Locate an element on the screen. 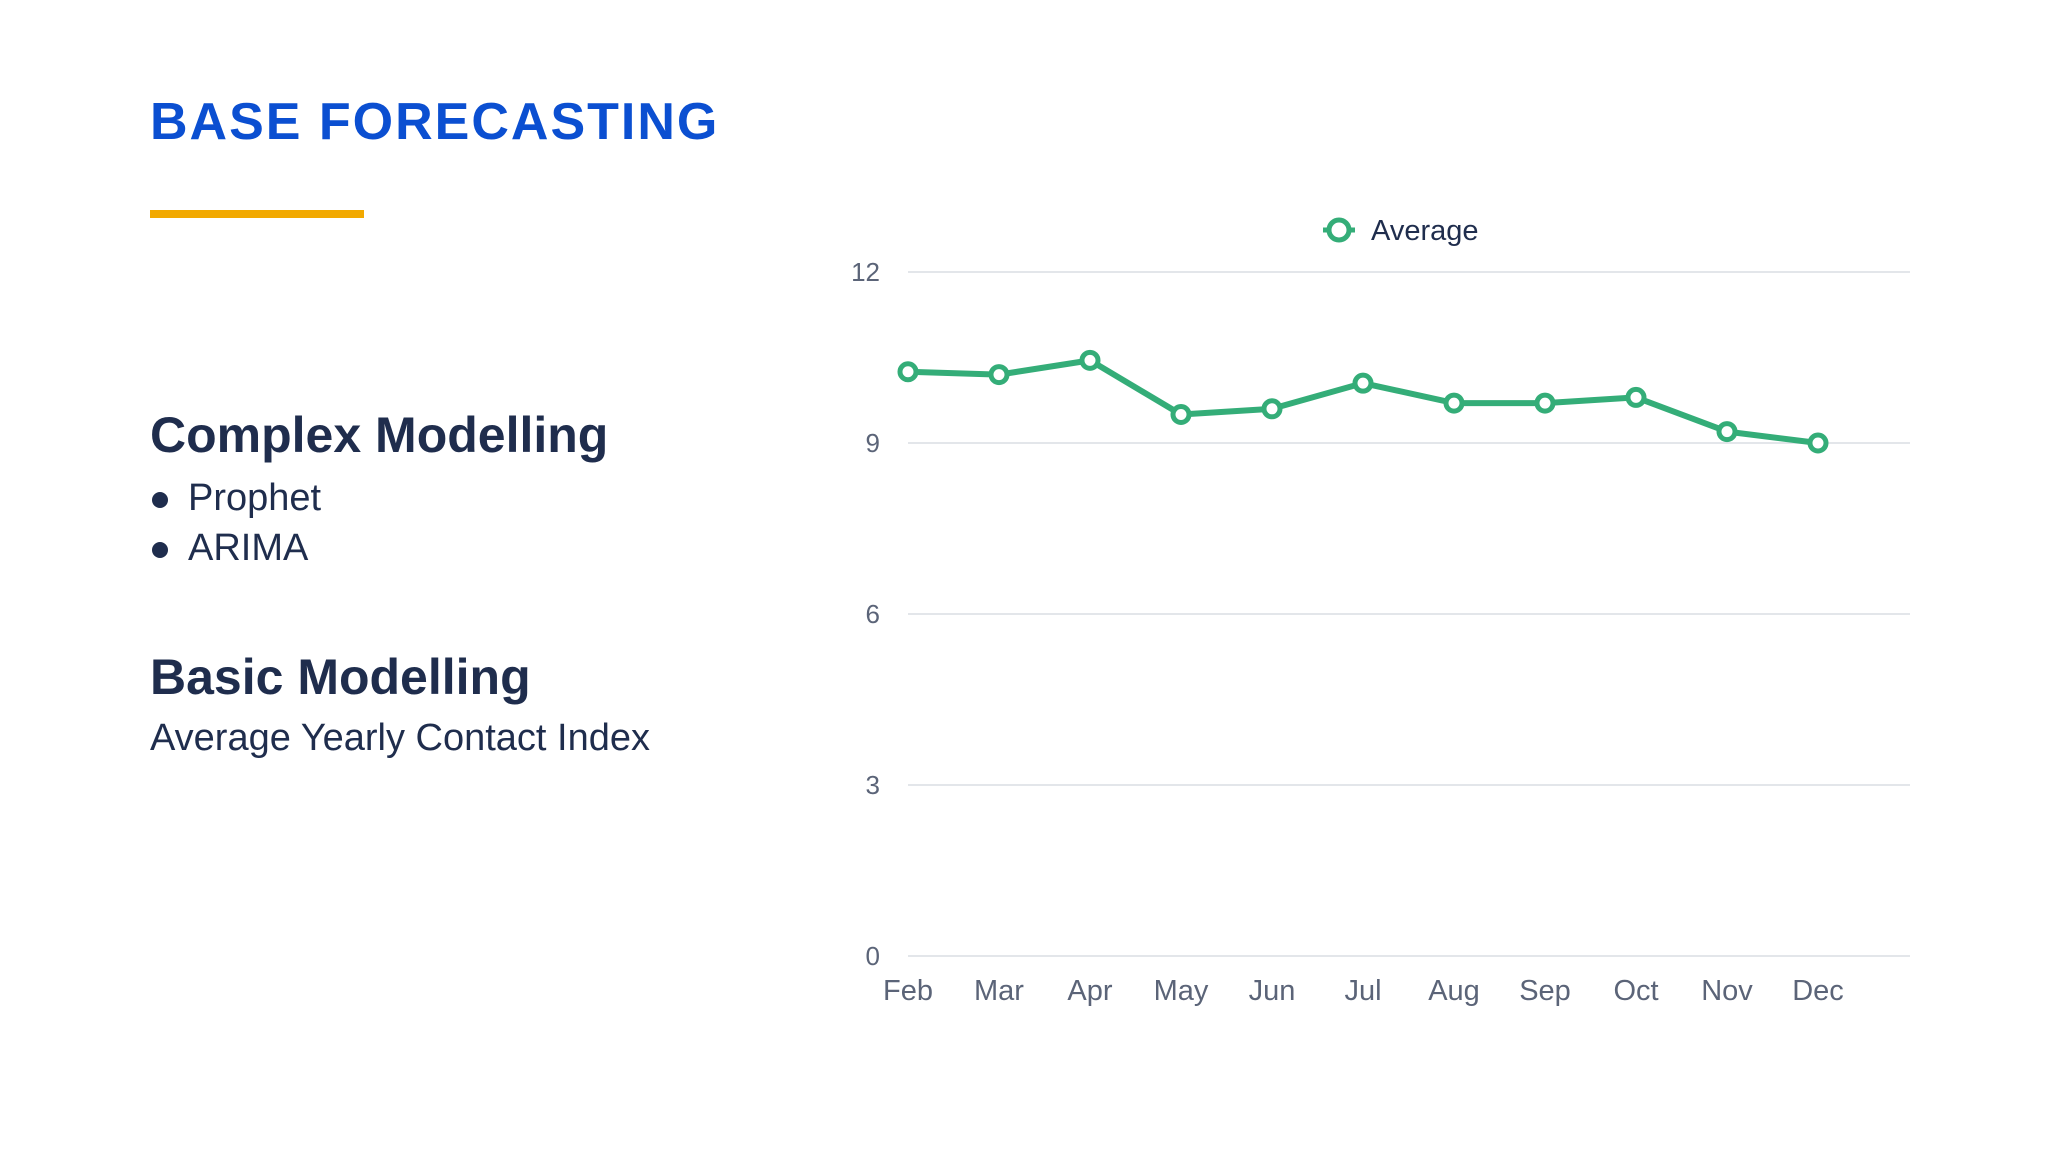 Image resolution: width=2048 pixels, height=1152 pixels. x-tick-label: Mar is located at coordinates (999, 991).